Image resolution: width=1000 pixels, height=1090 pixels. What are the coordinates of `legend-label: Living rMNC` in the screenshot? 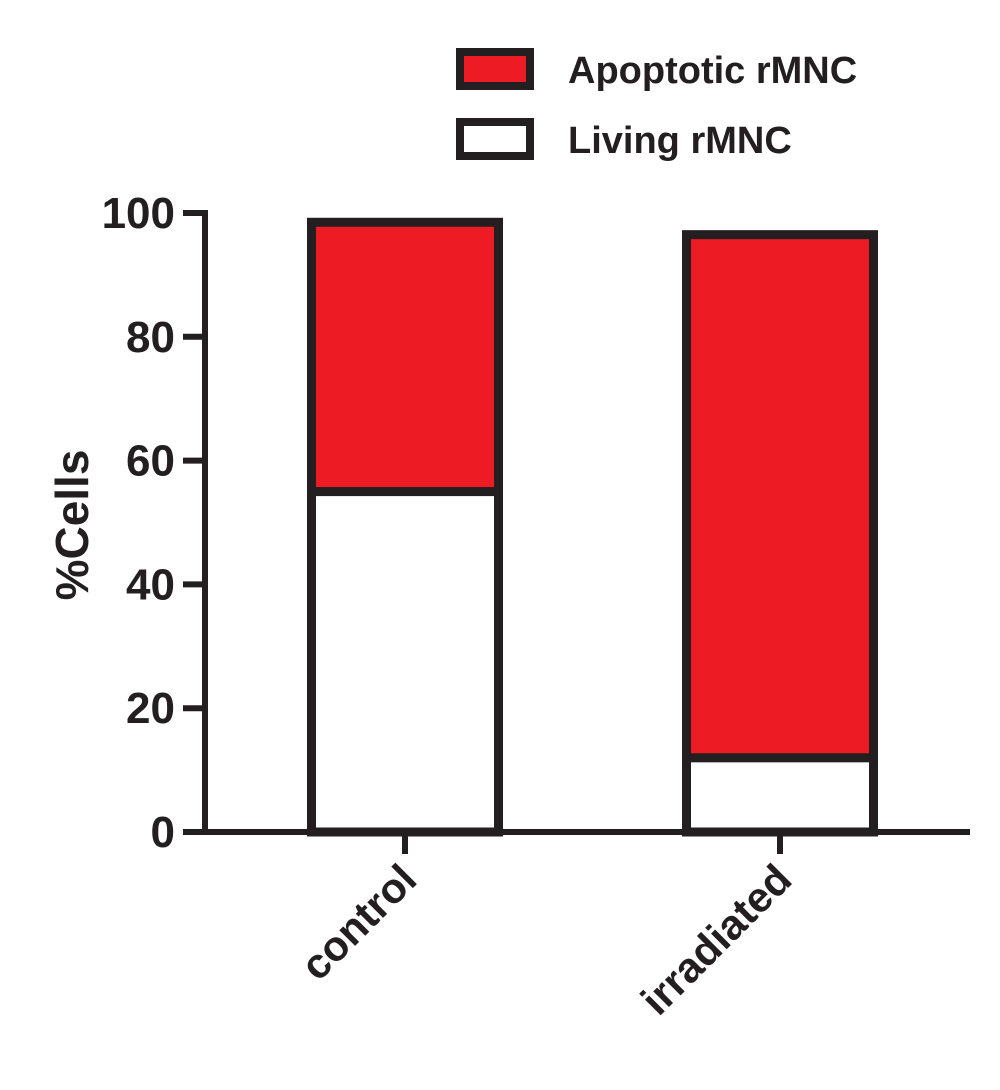 It's located at (680, 141).